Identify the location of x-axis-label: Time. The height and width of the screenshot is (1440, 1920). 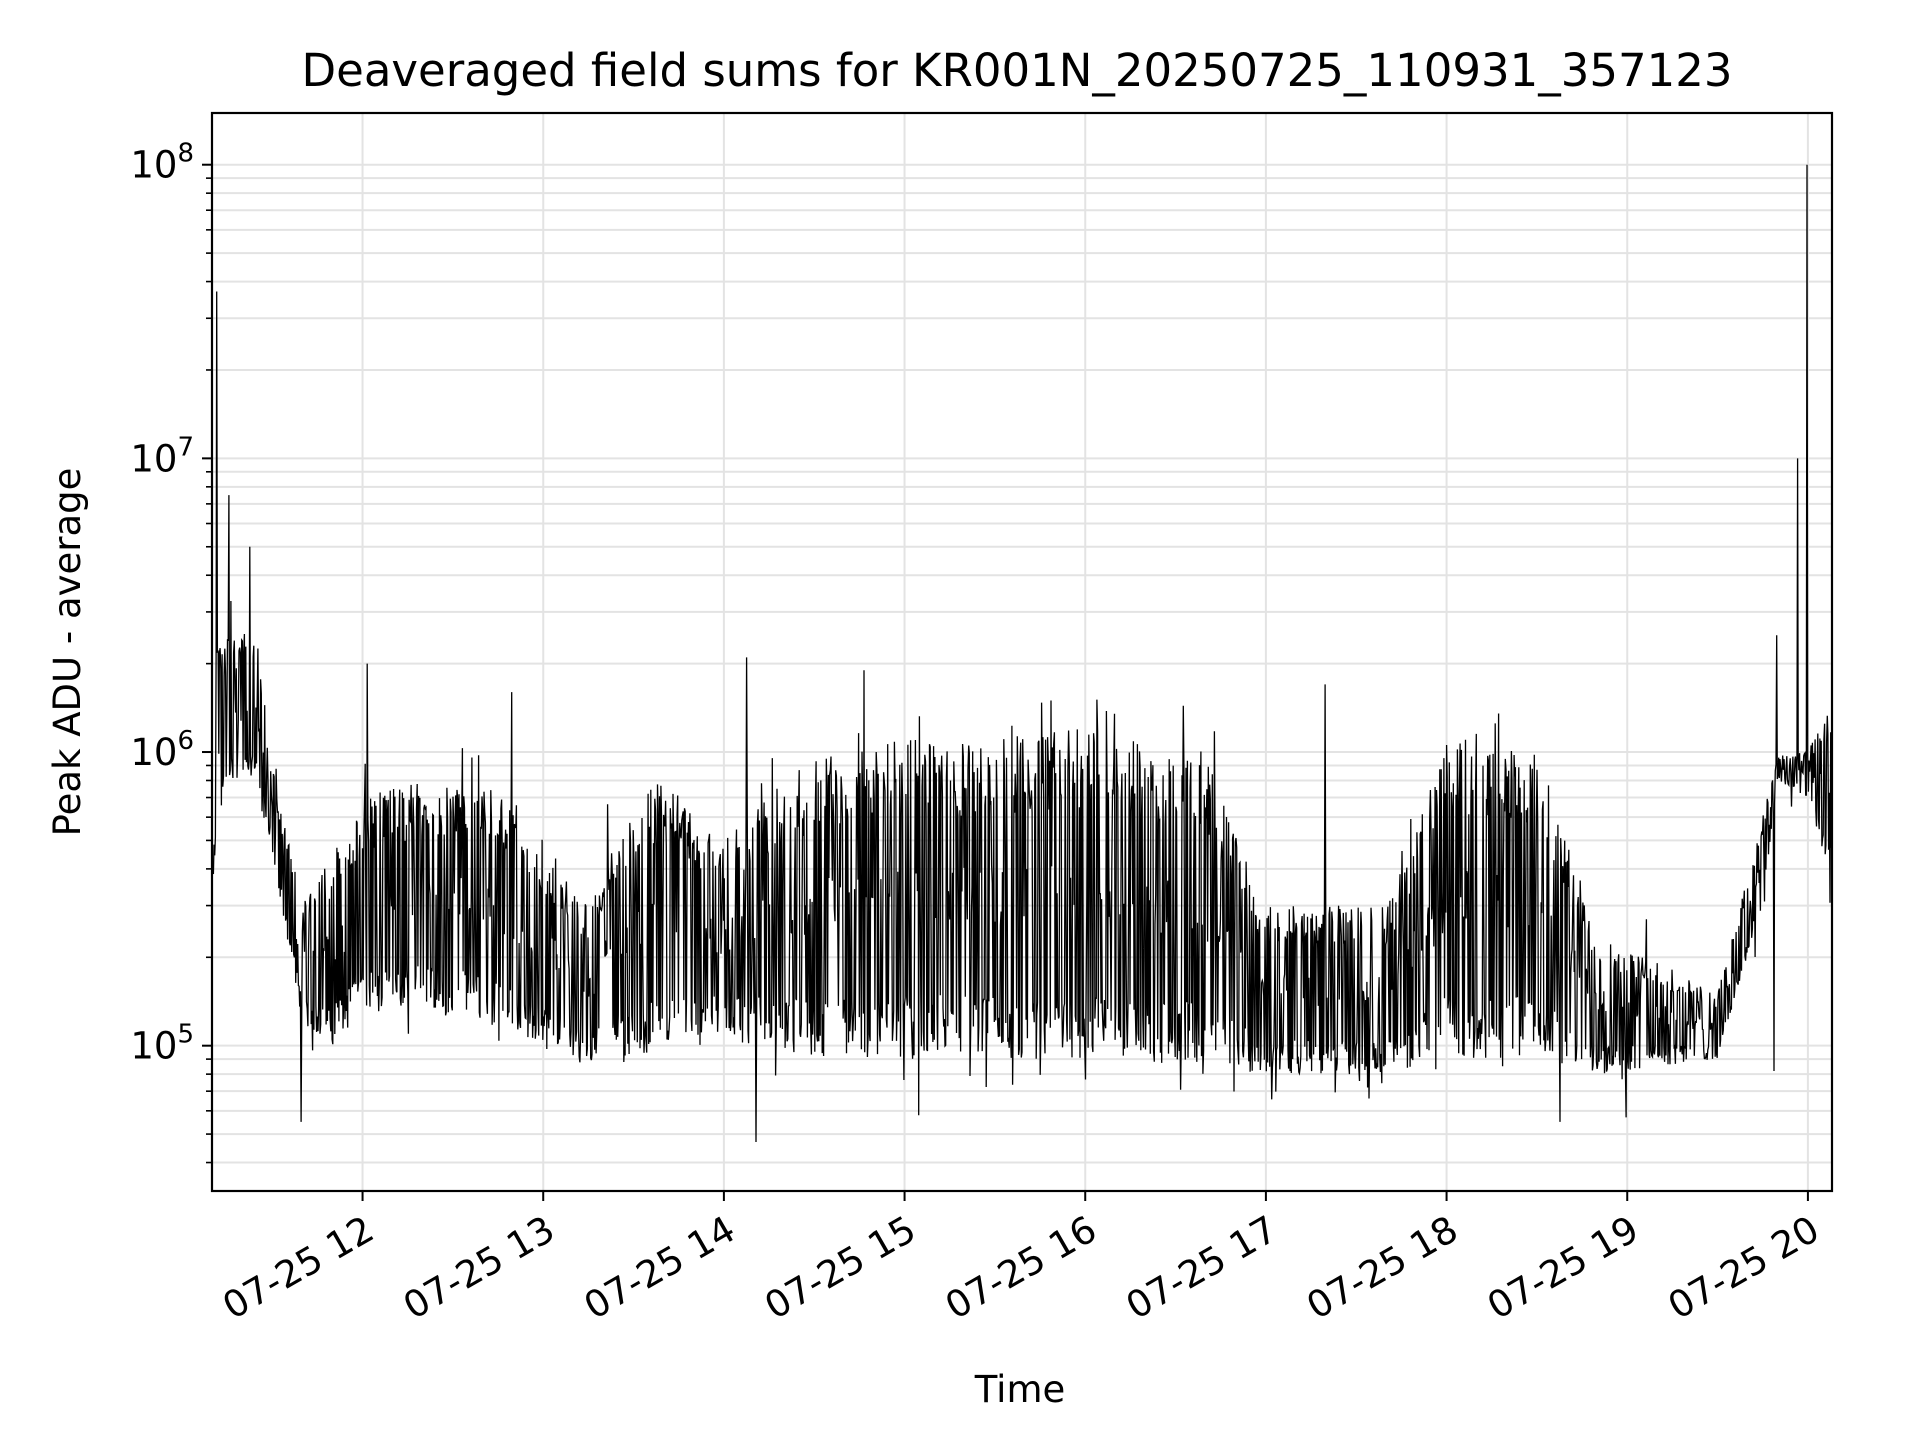
(1020, 1389).